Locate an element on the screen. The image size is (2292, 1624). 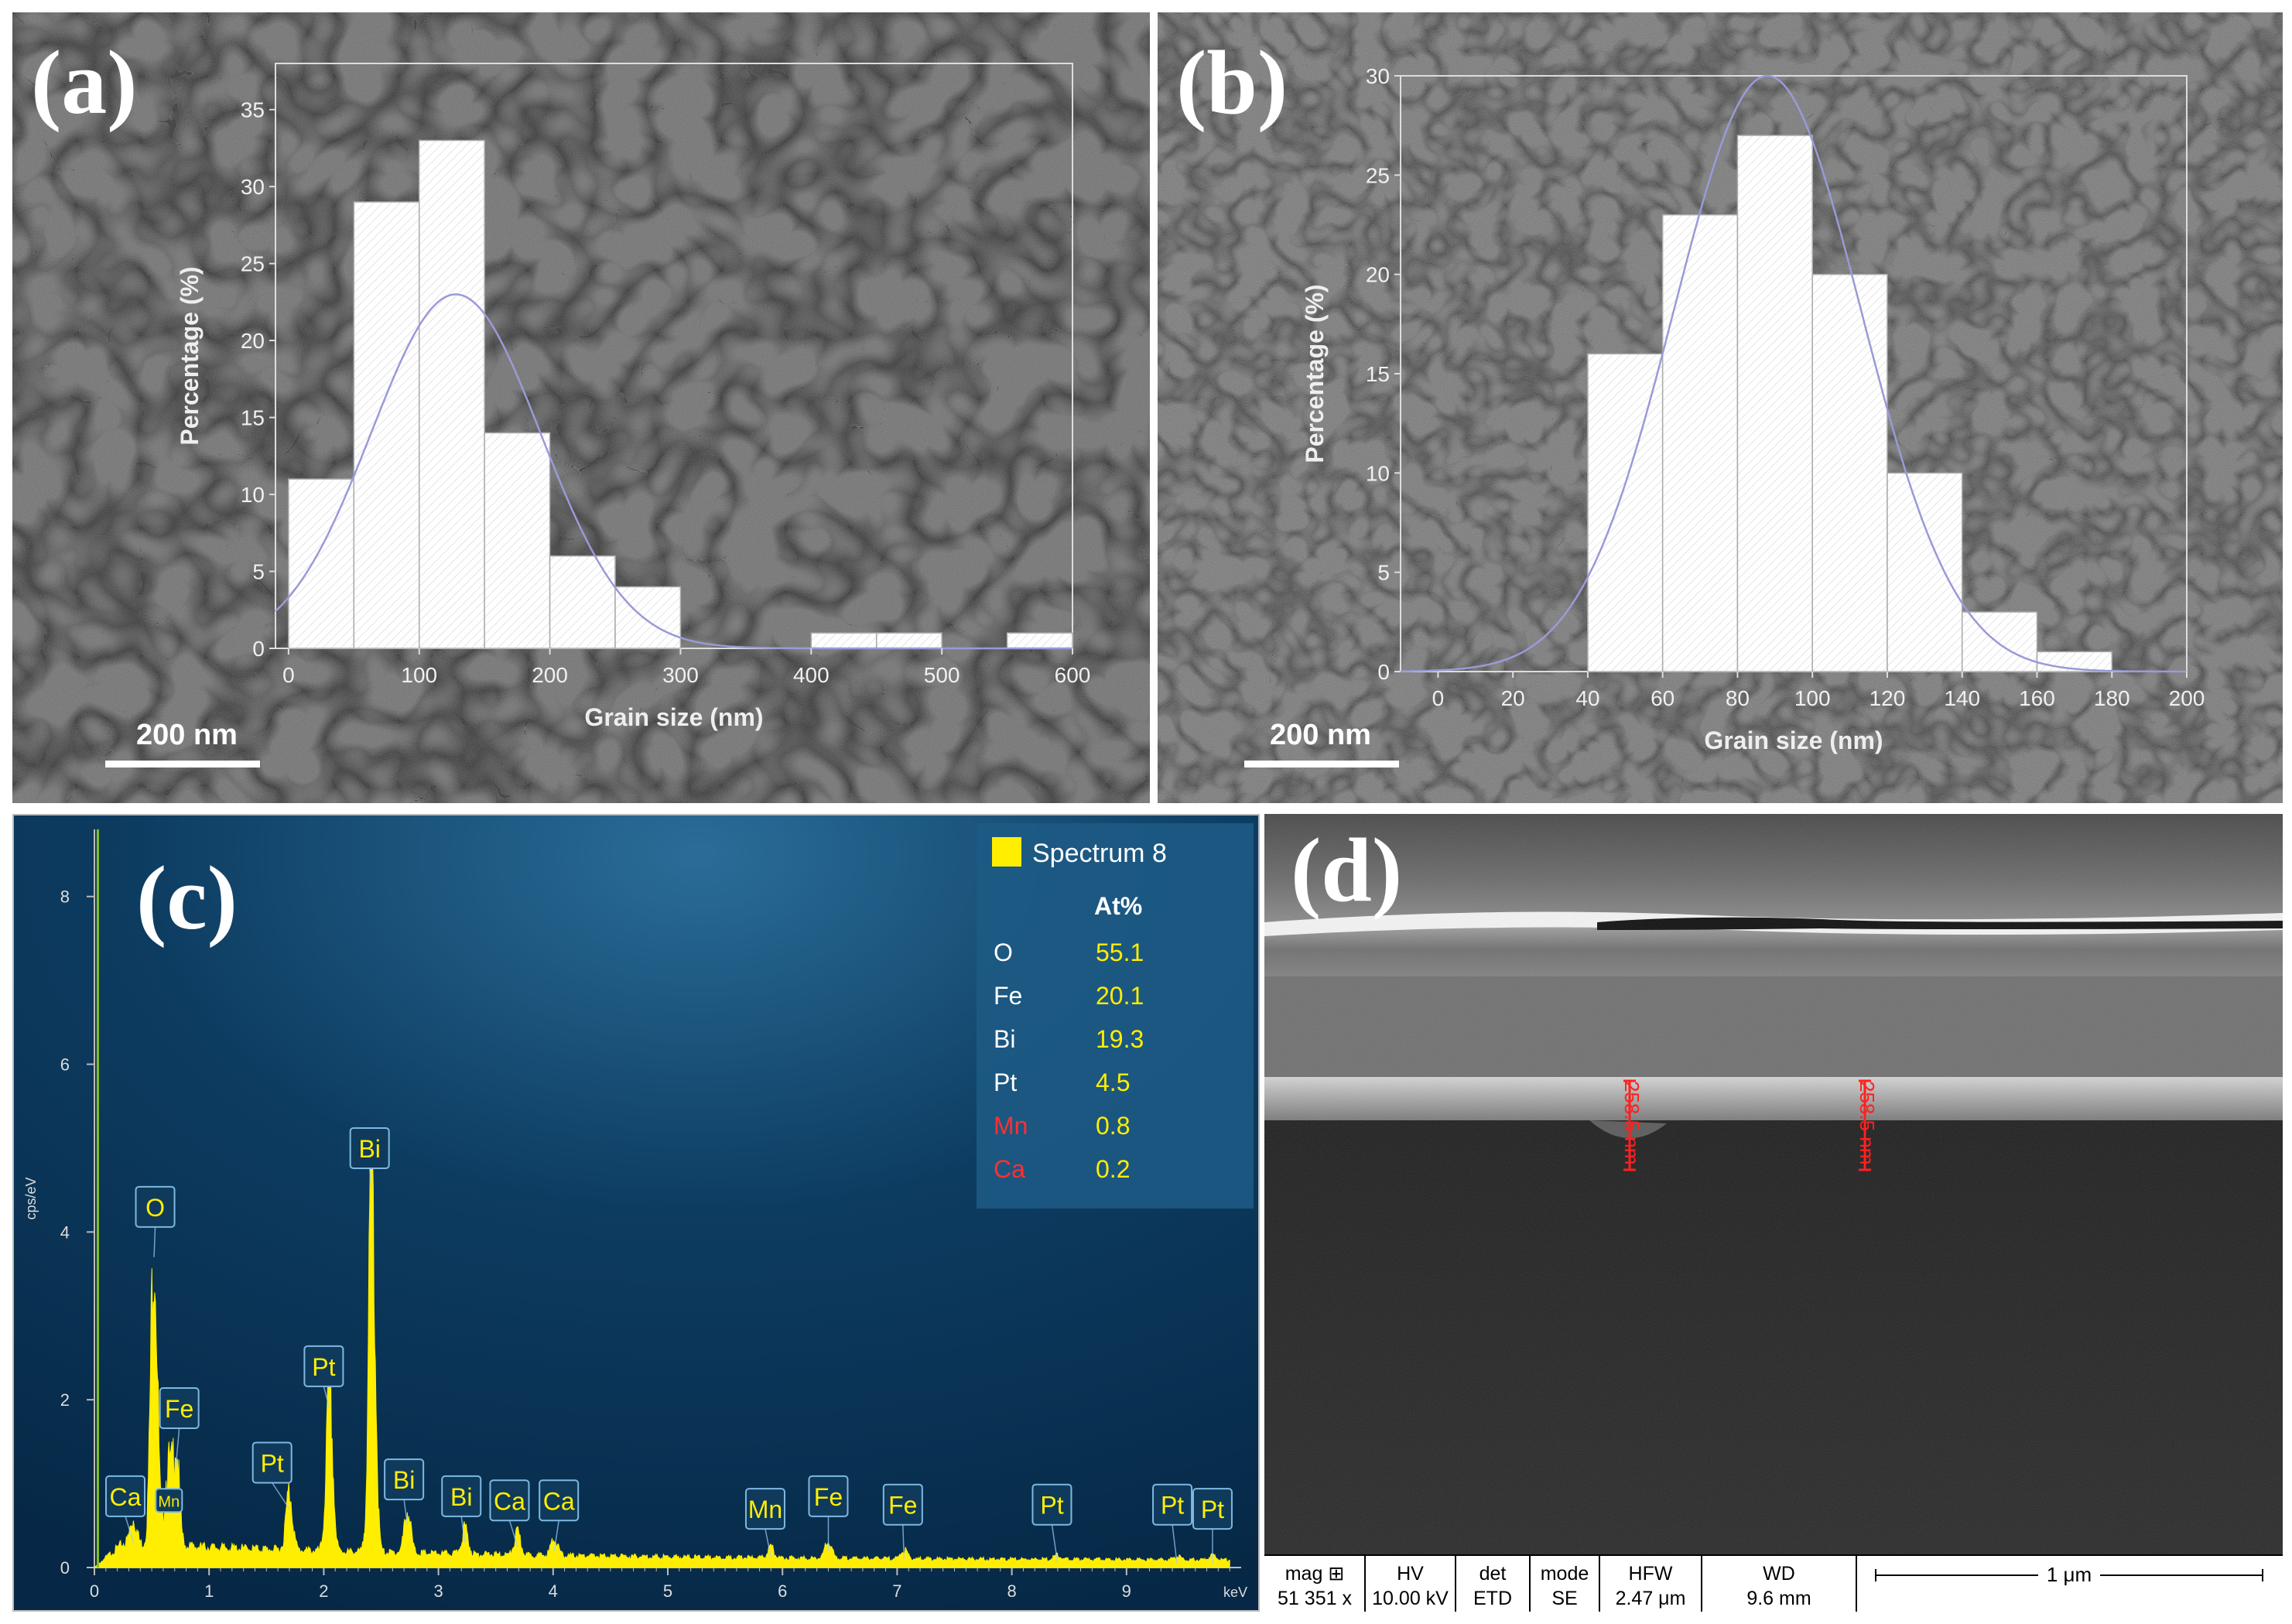
info-value: SE is located at coordinates (1564, 1599).